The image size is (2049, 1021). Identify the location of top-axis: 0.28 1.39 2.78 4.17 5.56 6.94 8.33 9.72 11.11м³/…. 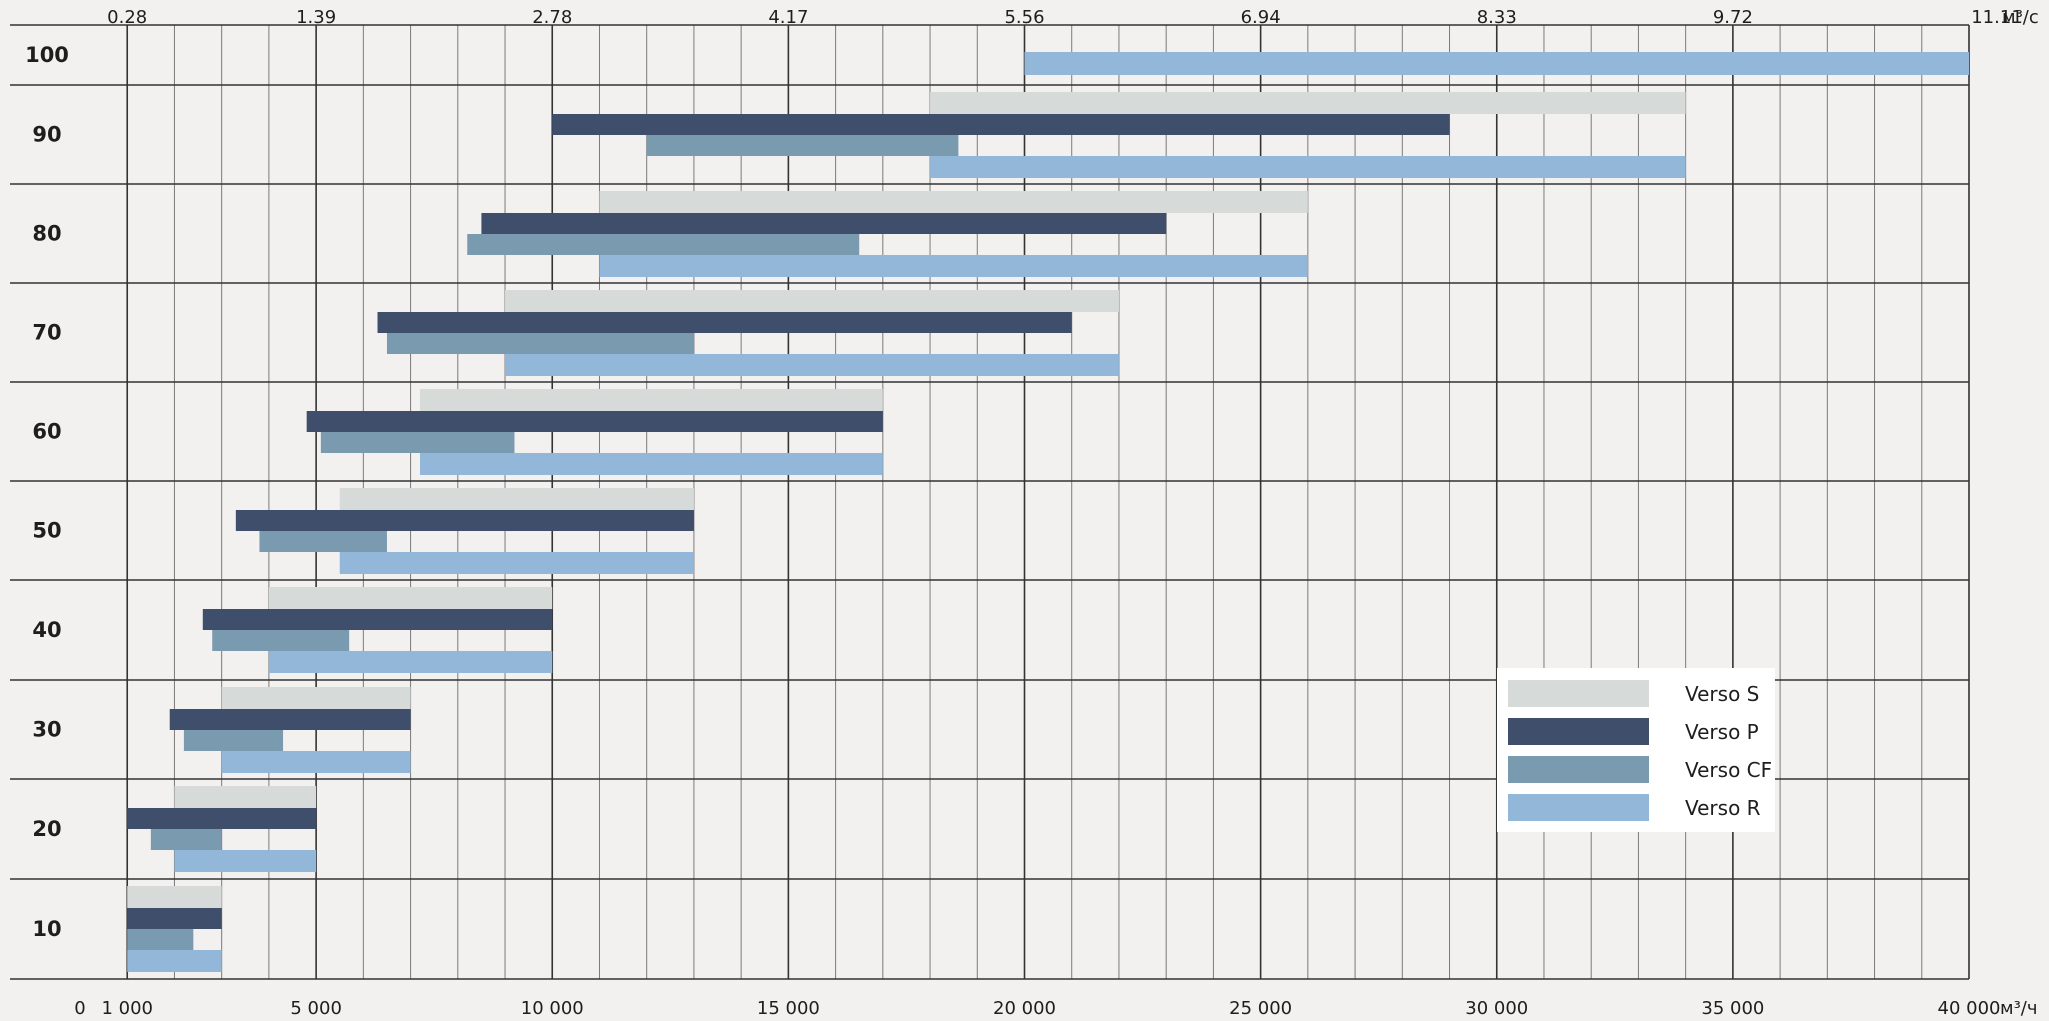
(1073, 17).